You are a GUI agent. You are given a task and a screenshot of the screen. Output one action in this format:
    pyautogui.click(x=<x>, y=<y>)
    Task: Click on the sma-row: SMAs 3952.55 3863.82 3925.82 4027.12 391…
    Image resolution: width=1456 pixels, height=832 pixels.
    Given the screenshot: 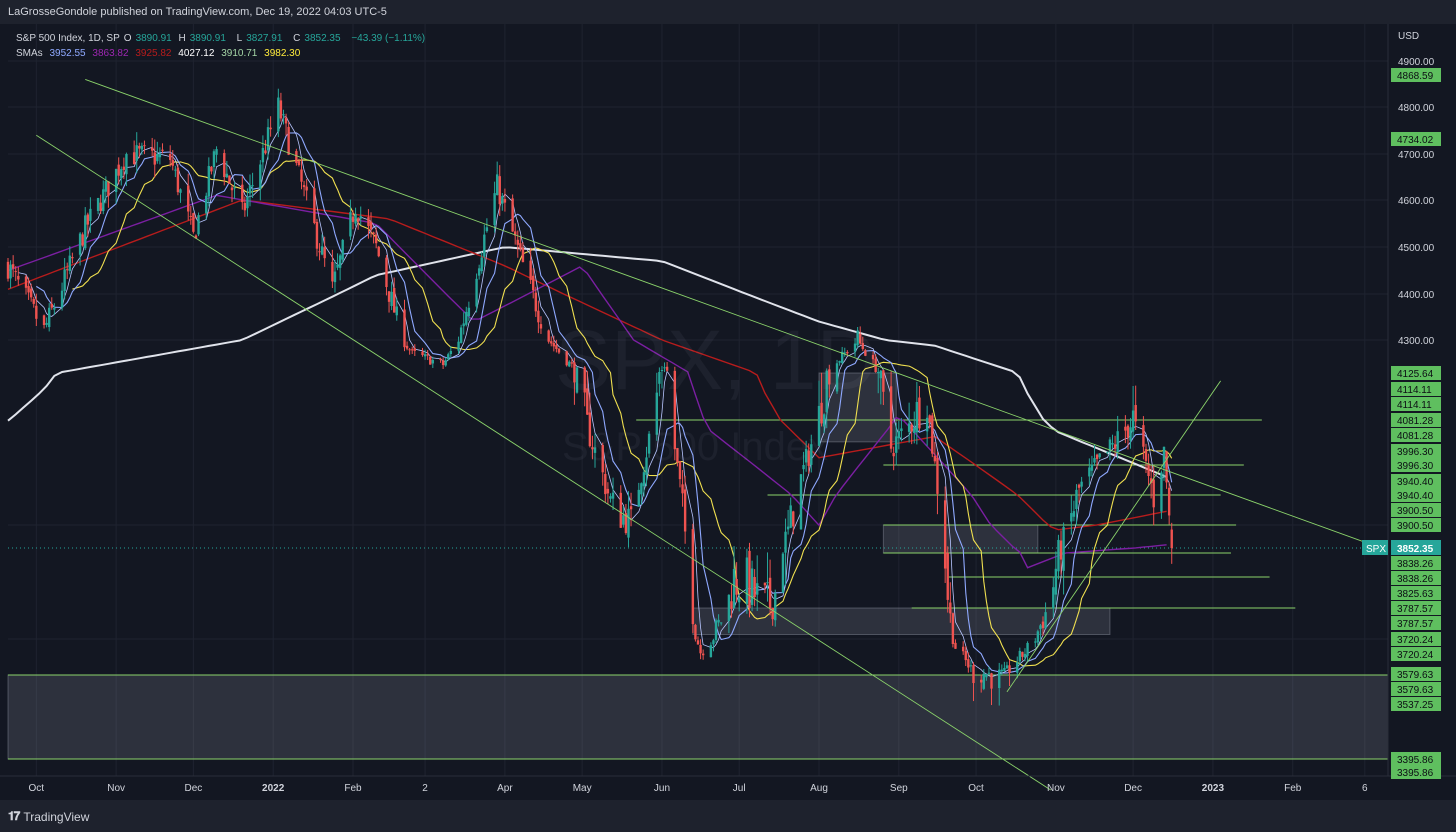 What is the action you would take?
    pyautogui.click(x=222, y=53)
    